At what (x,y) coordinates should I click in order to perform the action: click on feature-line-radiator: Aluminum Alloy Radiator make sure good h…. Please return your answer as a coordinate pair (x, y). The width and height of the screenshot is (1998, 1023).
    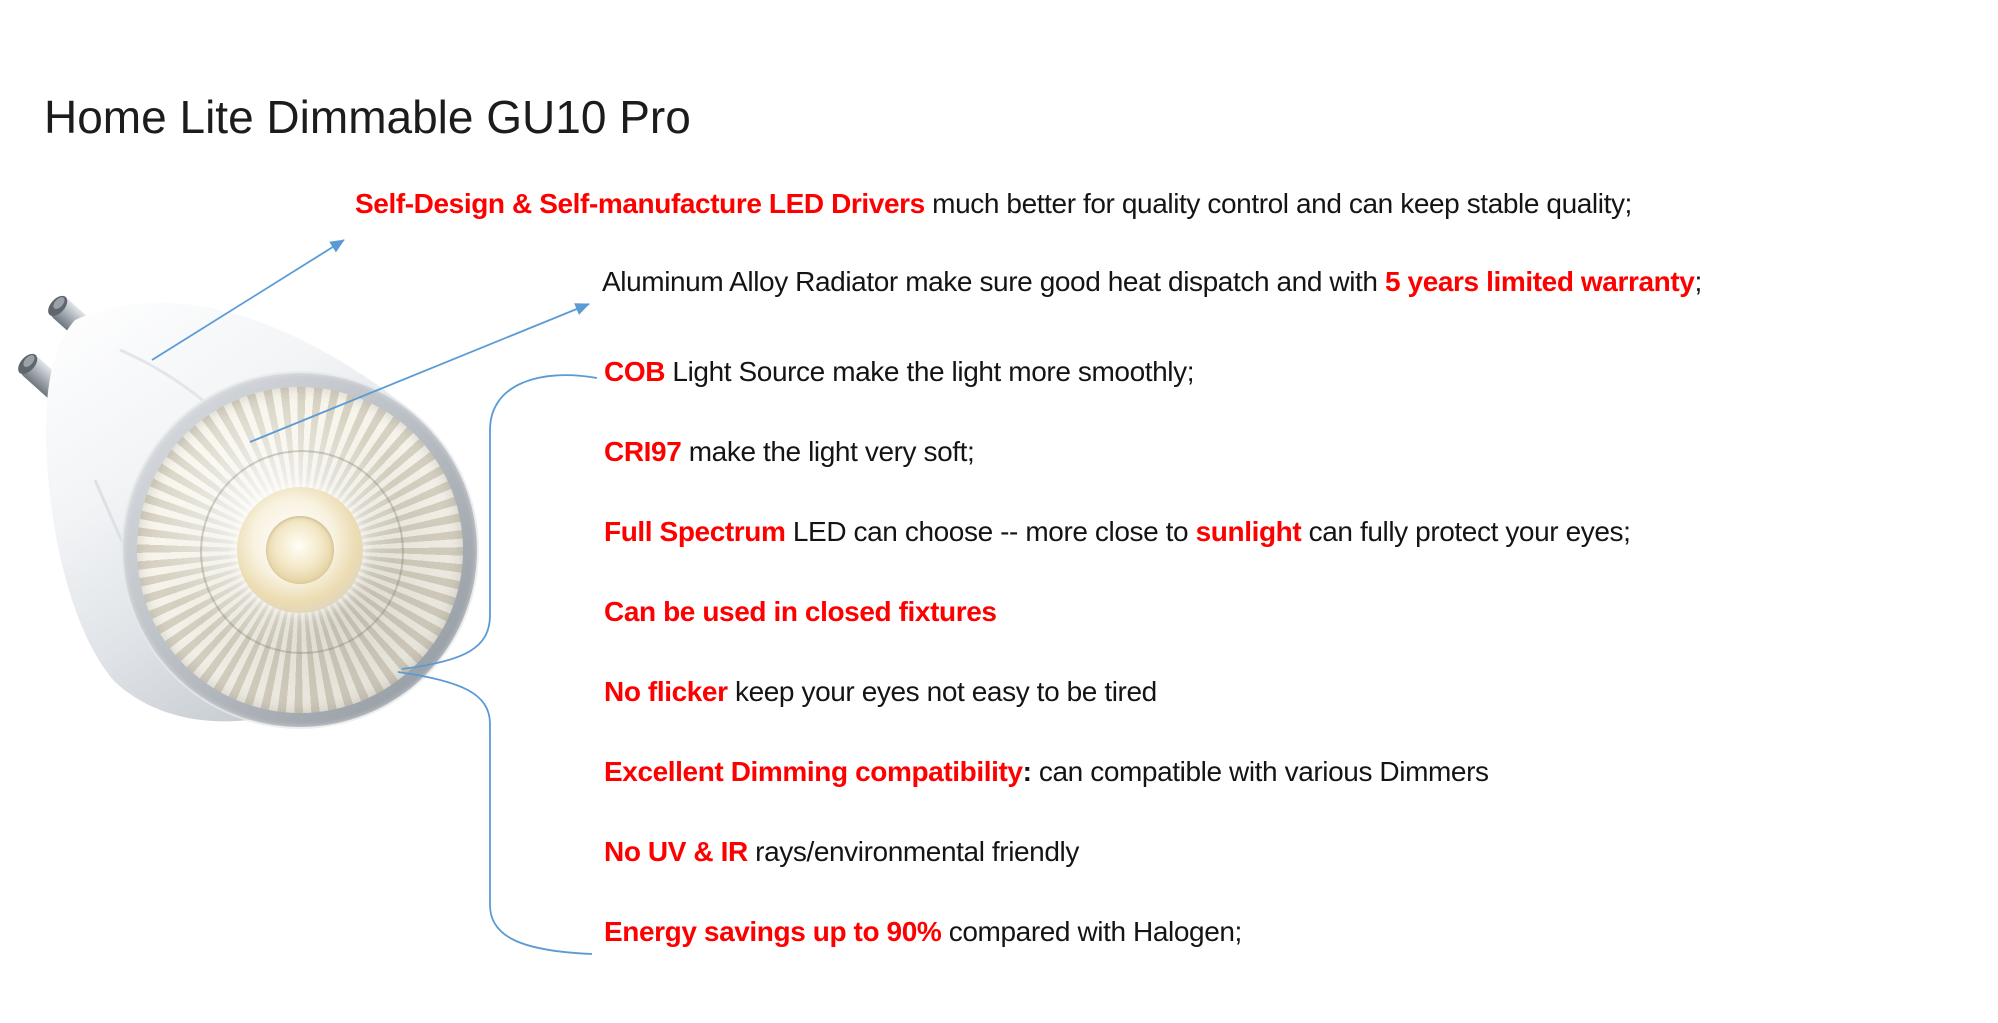
    Looking at the image, I should click on (1152, 282).